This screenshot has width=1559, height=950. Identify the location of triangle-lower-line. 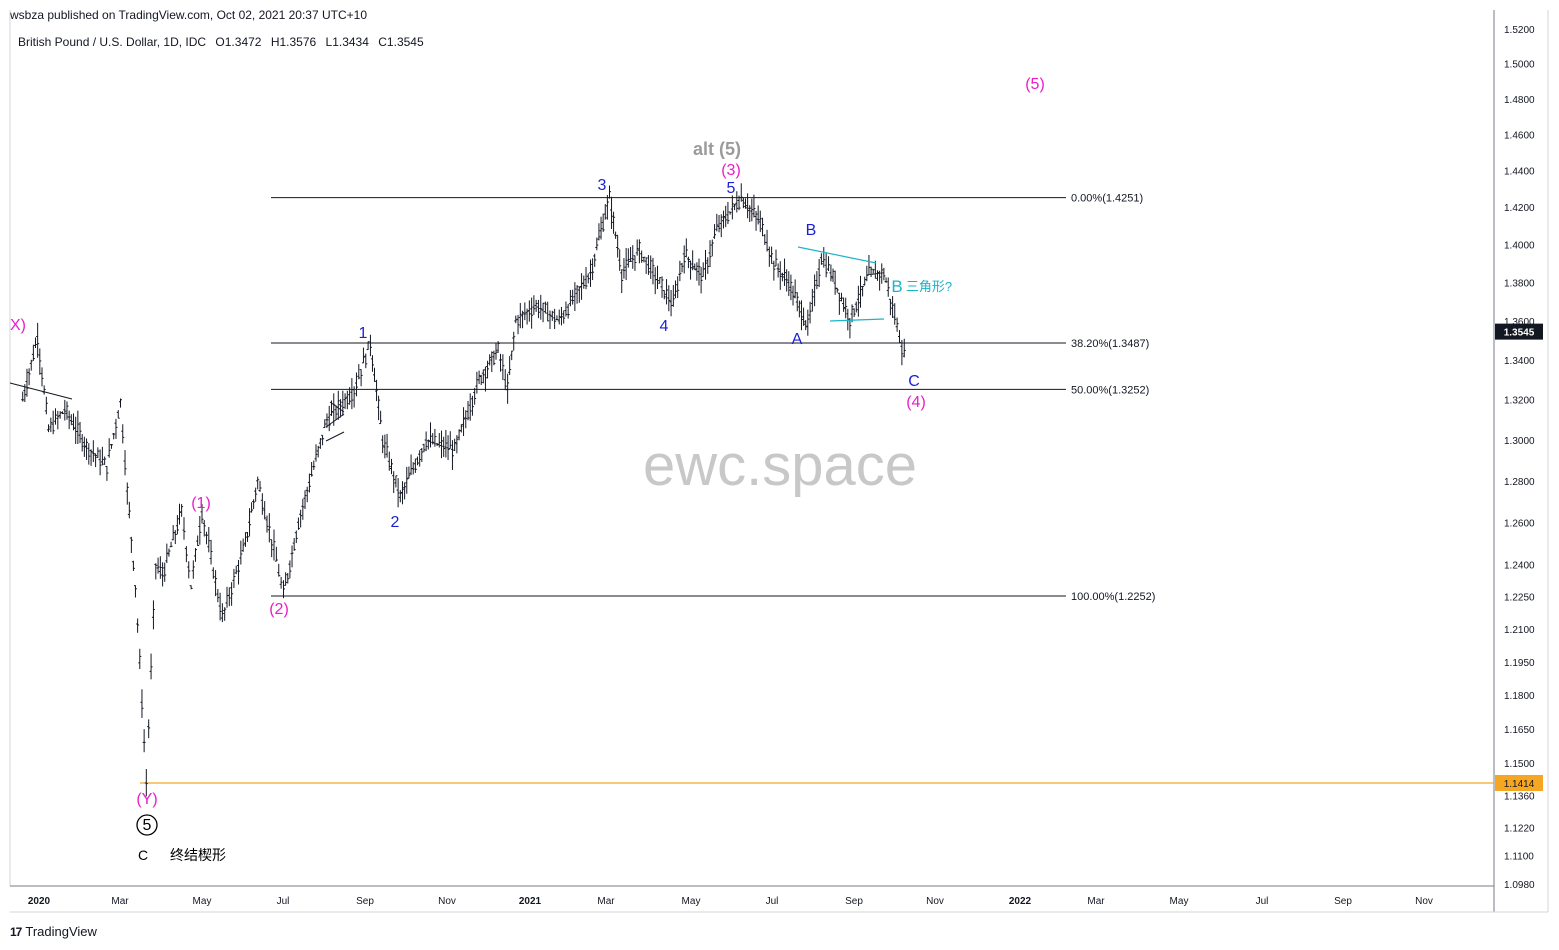
(857, 320).